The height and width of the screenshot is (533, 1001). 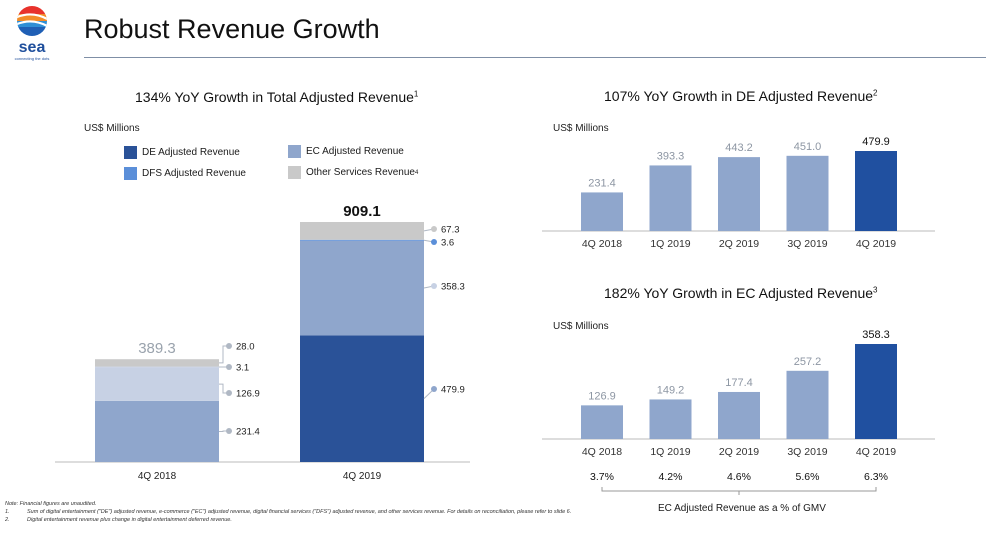 I want to click on ec-value-label-4: 358.3, so click(x=876, y=335).